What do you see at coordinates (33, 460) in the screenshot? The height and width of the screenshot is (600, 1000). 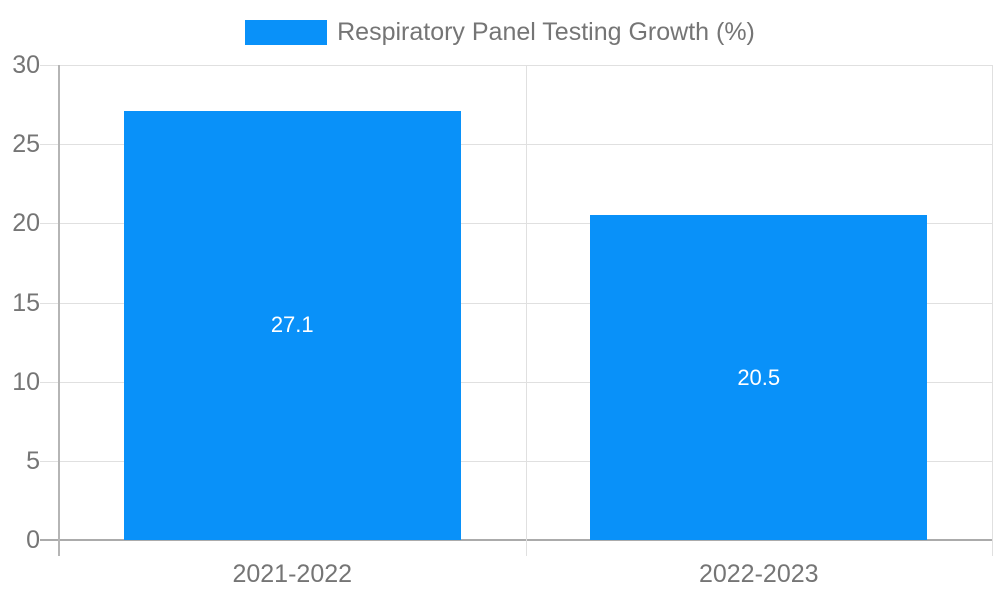 I see `y-tick-label: 5` at bounding box center [33, 460].